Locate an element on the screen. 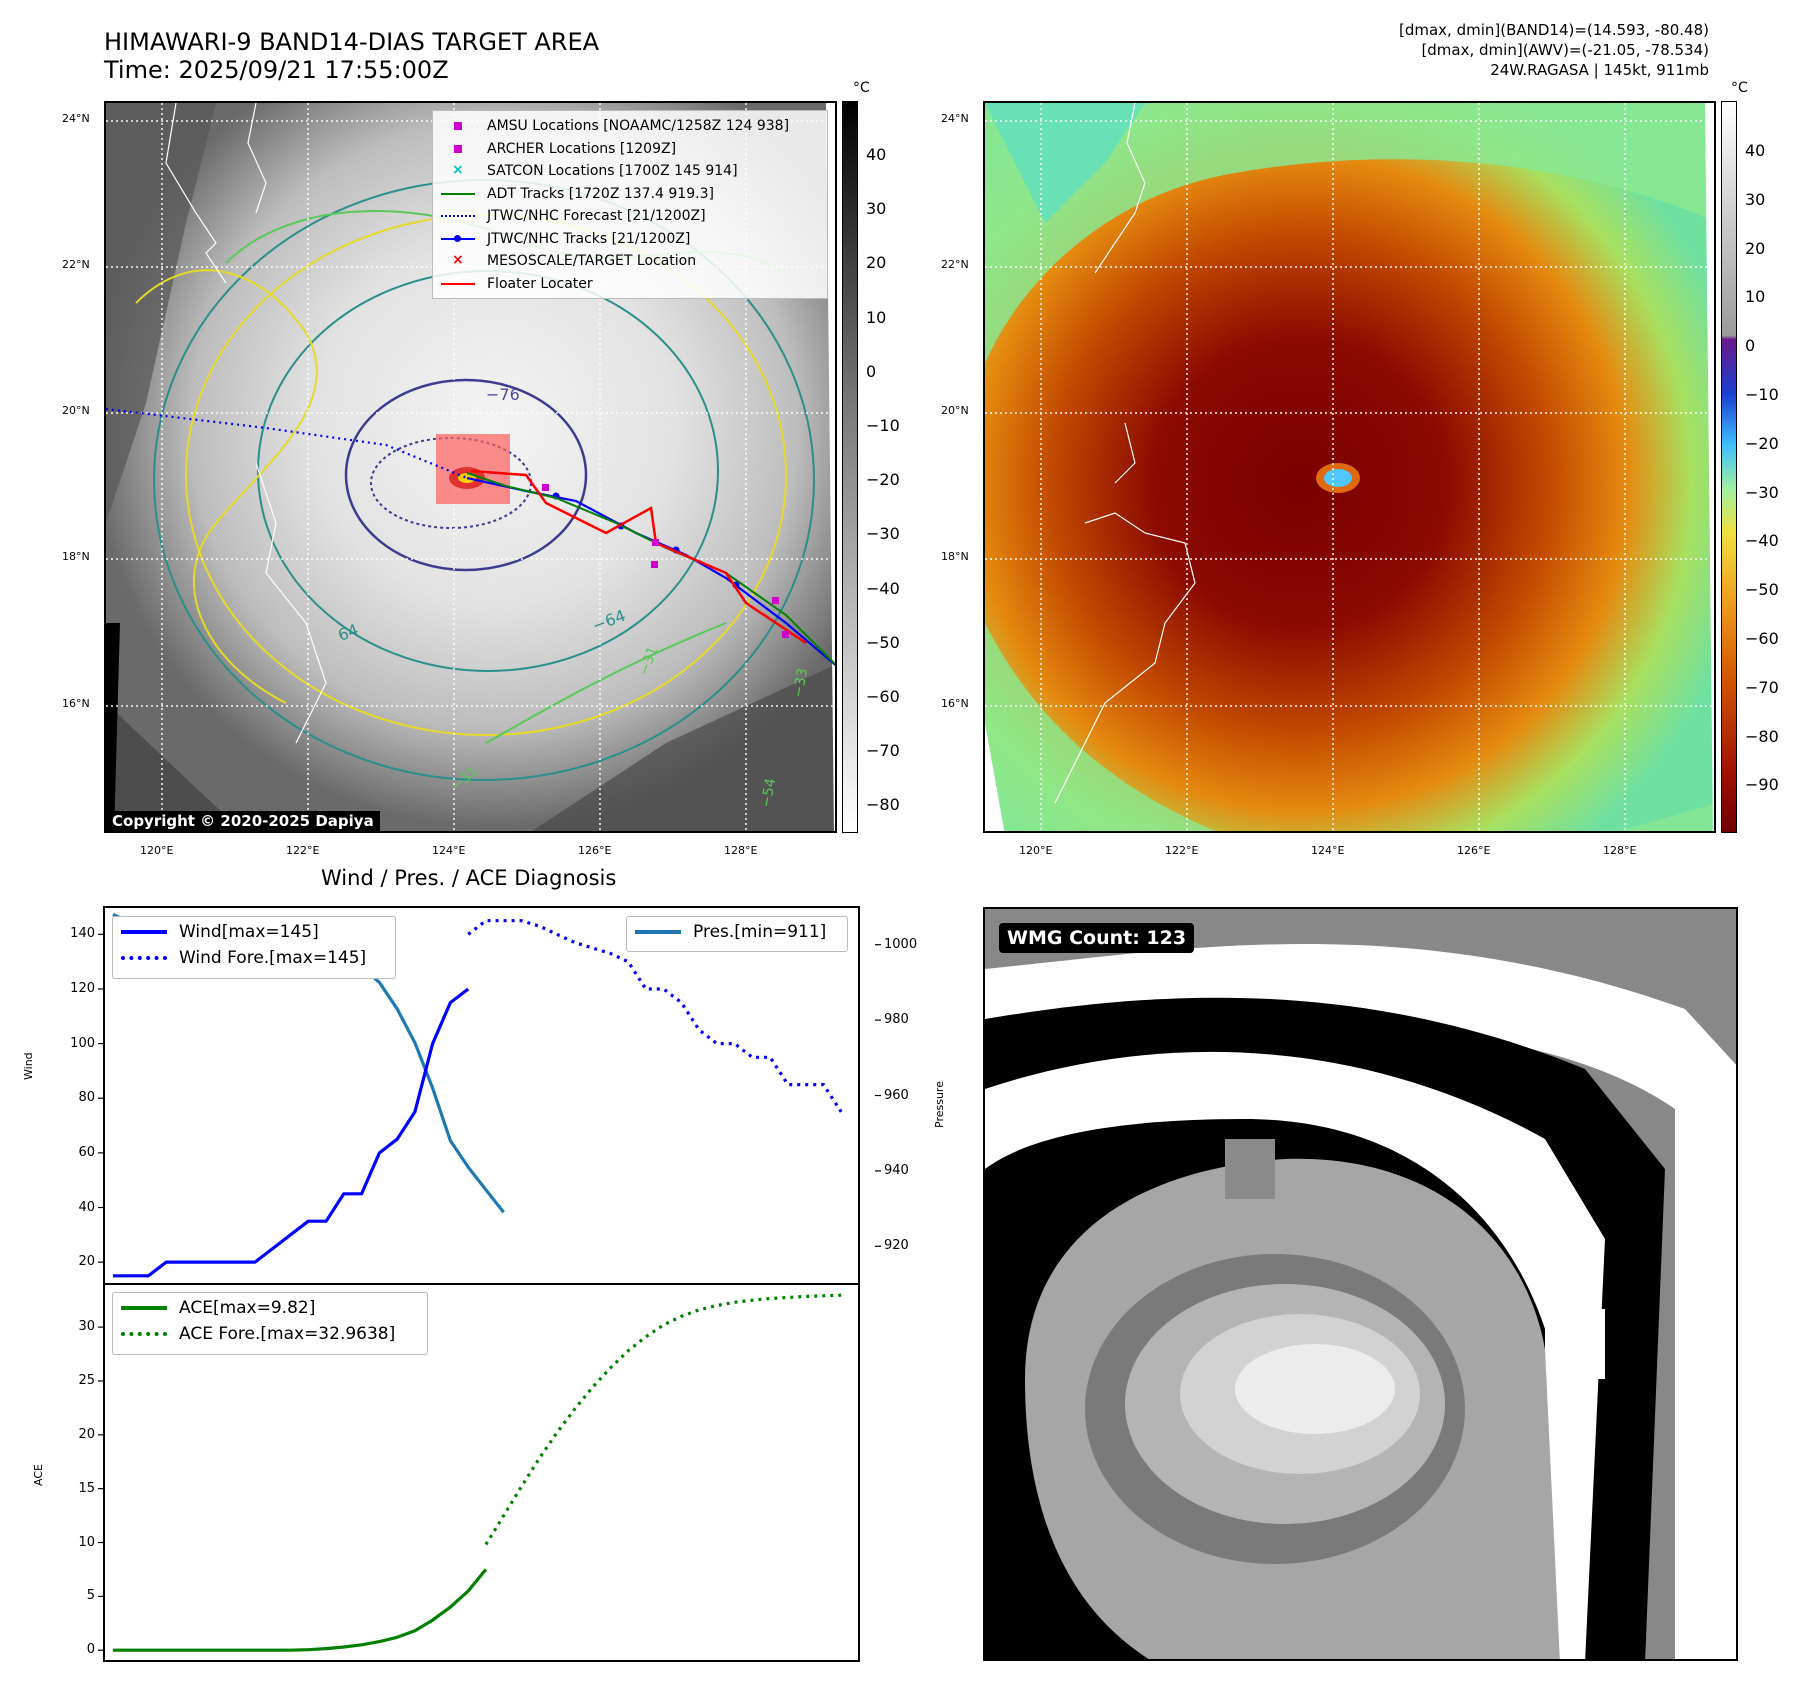 Image resolution: width=1797 pixels, height=1690 pixels. y2-tick-label: 960 is located at coordinates (896, 1095).